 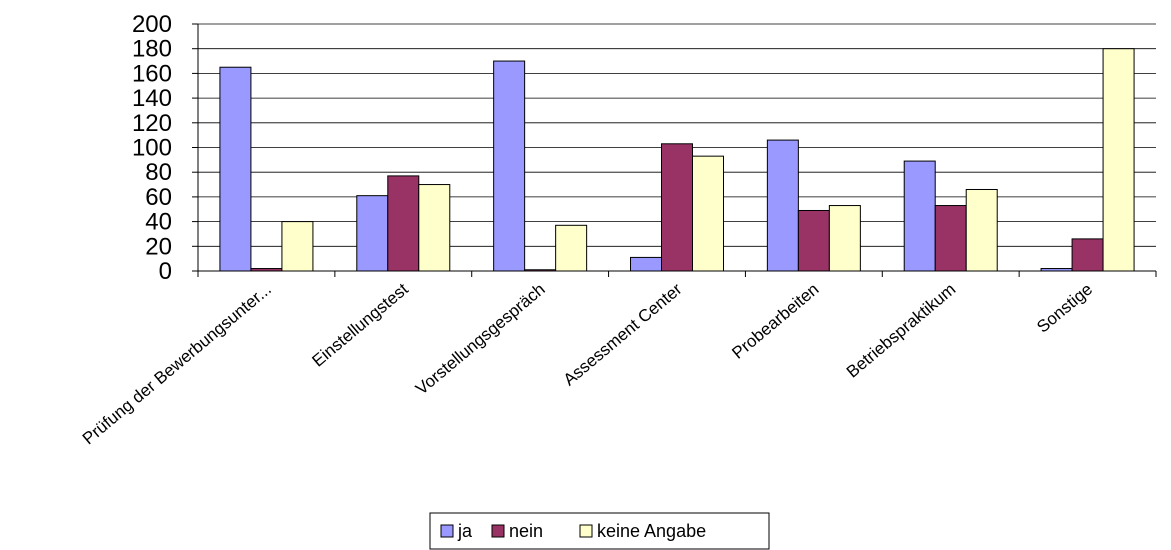 I want to click on legend: ja nein keine Angabe, so click(x=599, y=531).